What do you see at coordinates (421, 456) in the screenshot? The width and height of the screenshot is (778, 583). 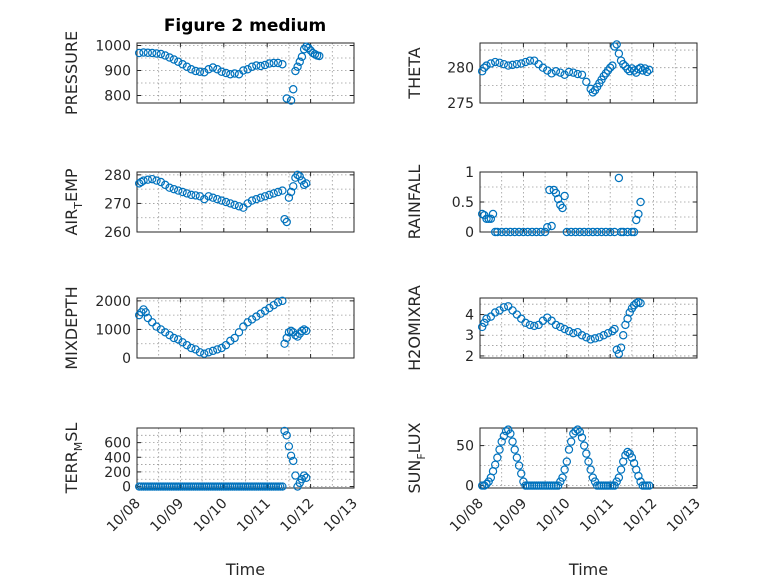 I see `y-axis-label-sub: F` at bounding box center [421, 456].